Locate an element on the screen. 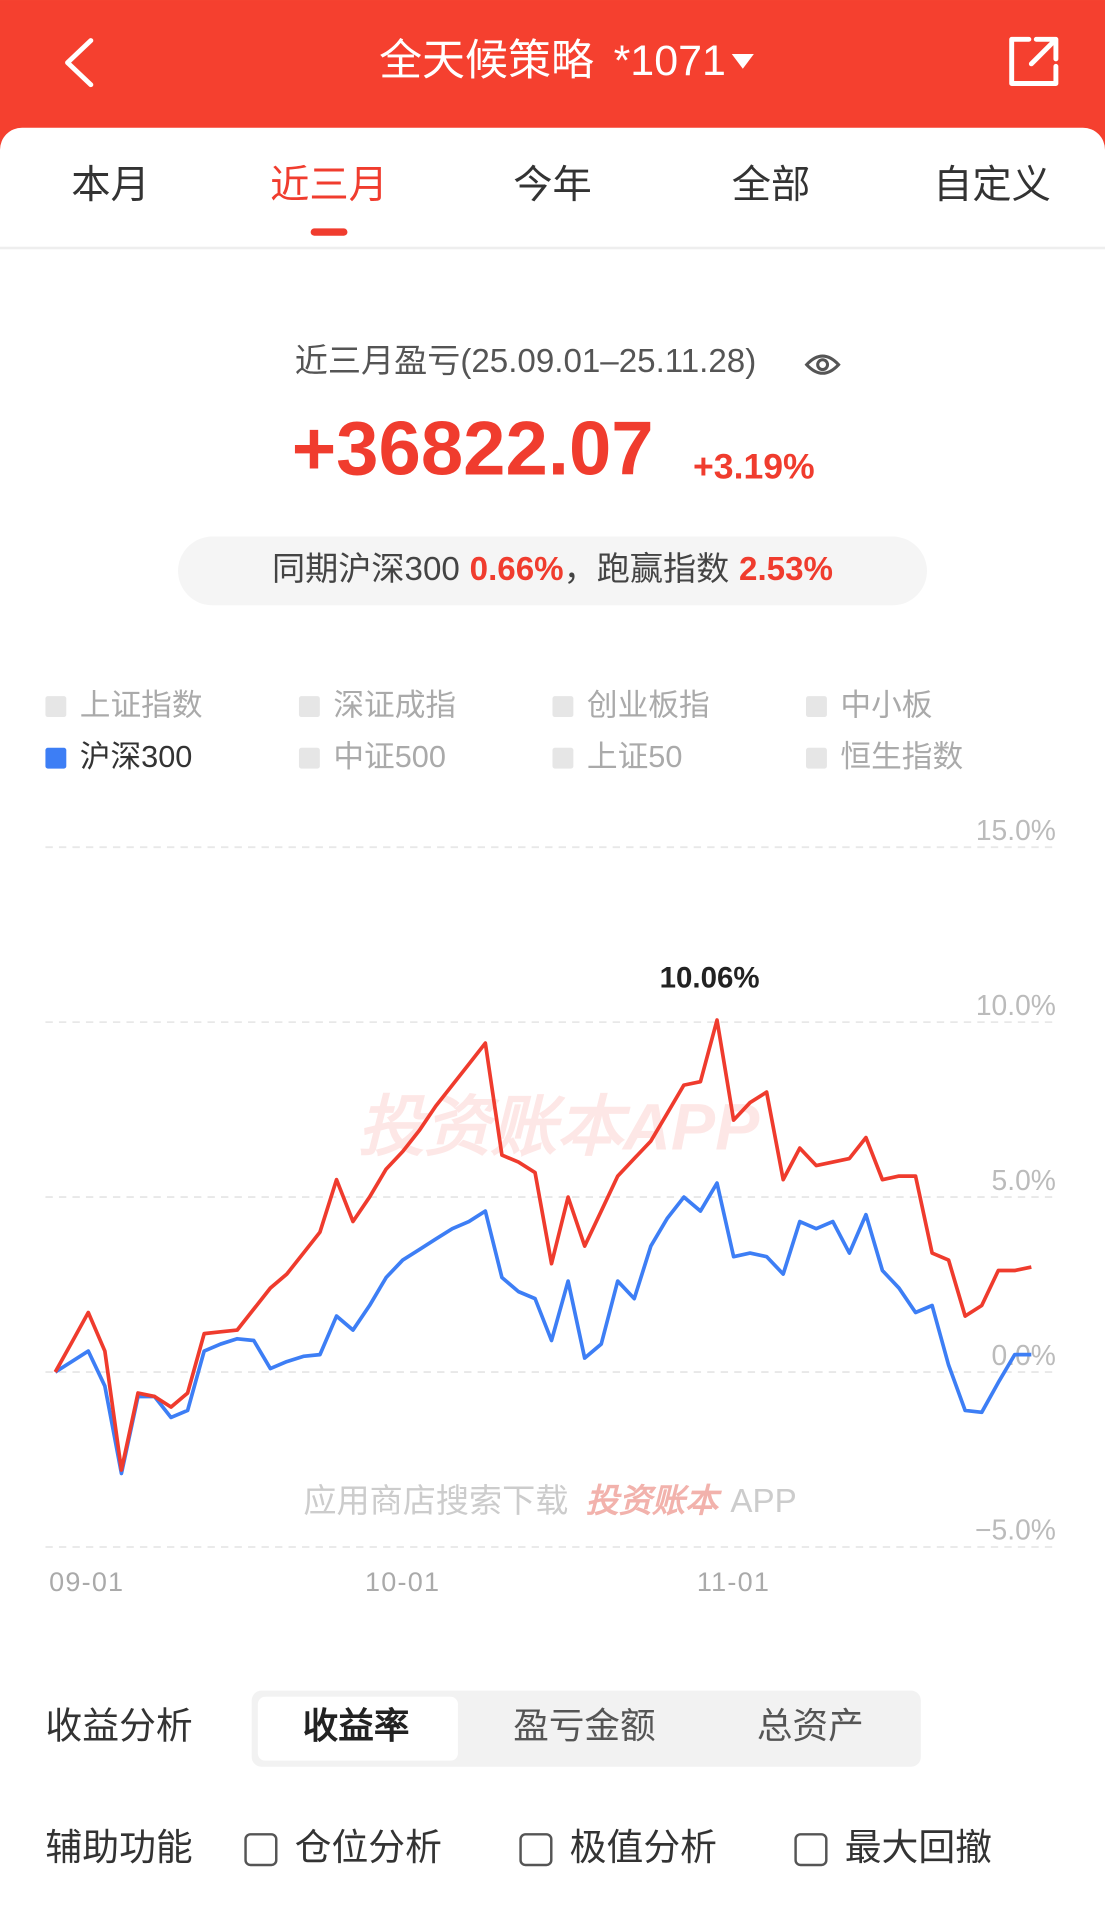 The image size is (1105, 1928). legend-label: 深证成指 is located at coordinates (394, 704).